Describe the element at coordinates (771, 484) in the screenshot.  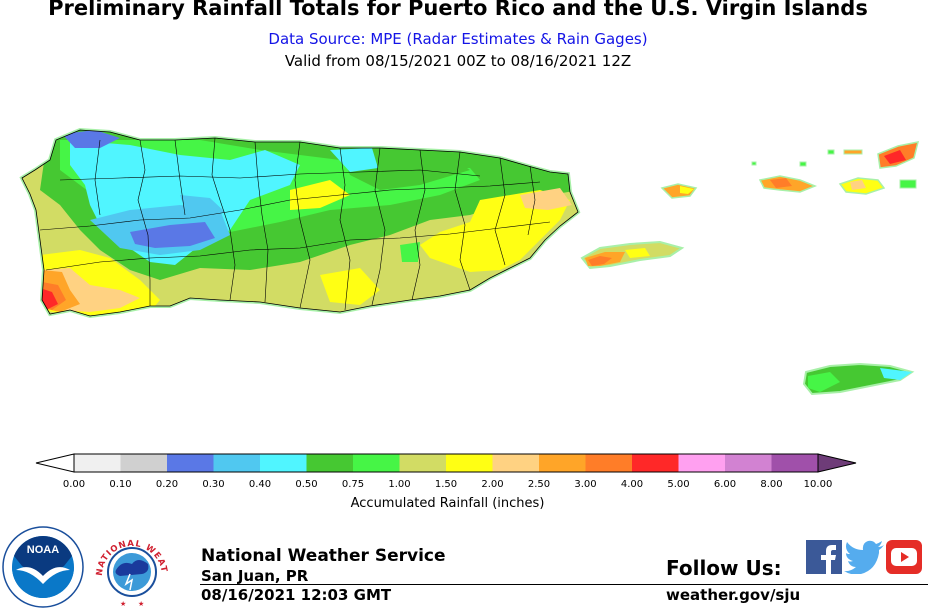
I see `legend-tick-label: 8.00` at that location.